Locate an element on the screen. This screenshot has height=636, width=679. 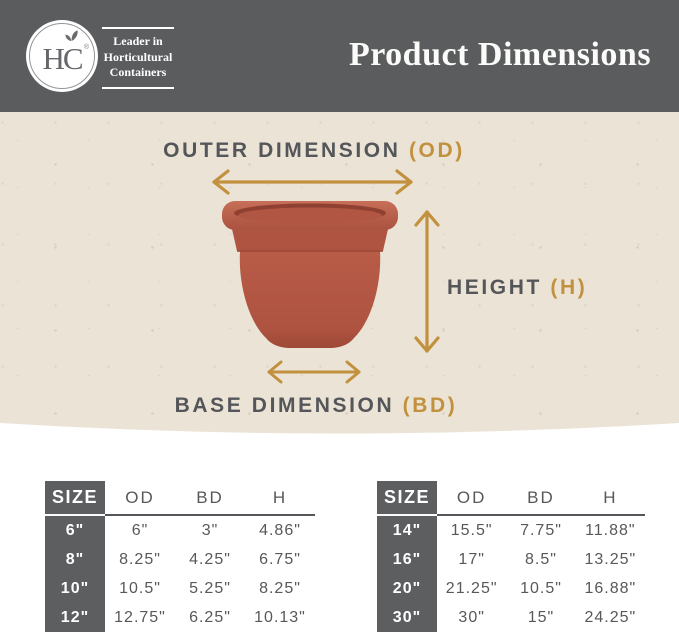
base-dimension-abbr: (BD) is located at coordinates (430, 405).